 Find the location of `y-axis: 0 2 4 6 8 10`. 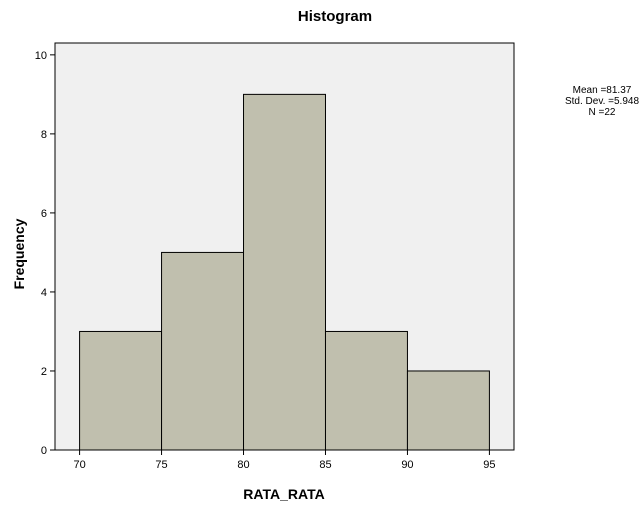

y-axis: 0 2 4 6 8 10 is located at coordinates (45, 253).